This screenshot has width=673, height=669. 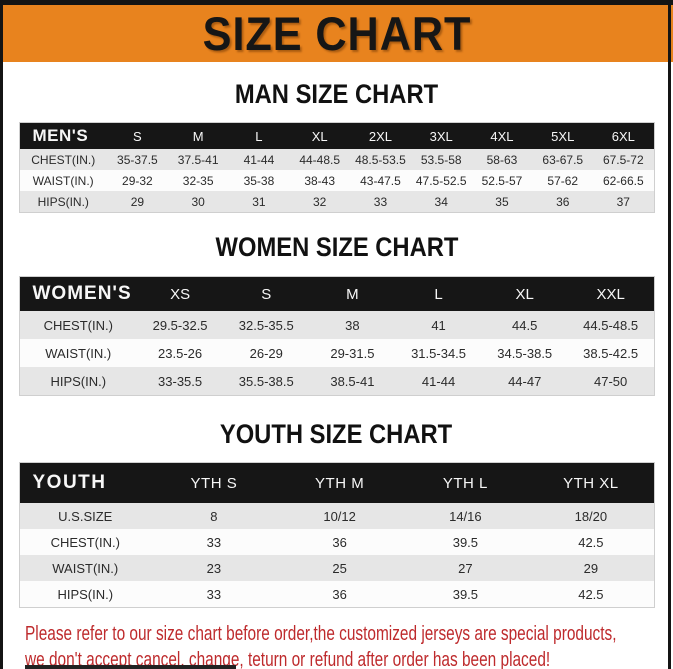 What do you see at coordinates (439, 353) in the screenshot?
I see `size-value-cell: 31.5-34.5` at bounding box center [439, 353].